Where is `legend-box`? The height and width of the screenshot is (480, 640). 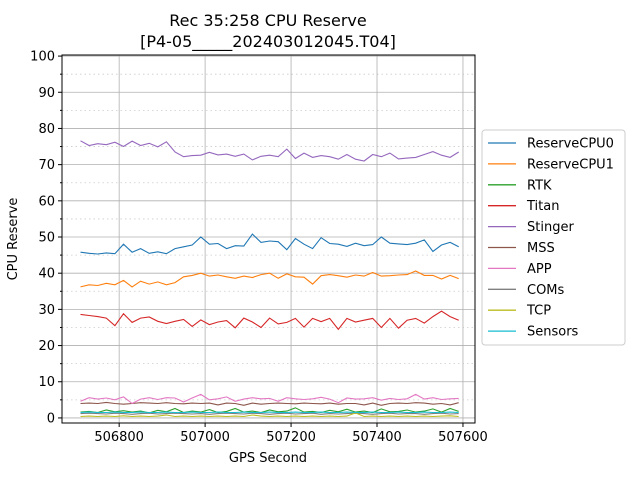
legend-box is located at coordinates (553, 237).